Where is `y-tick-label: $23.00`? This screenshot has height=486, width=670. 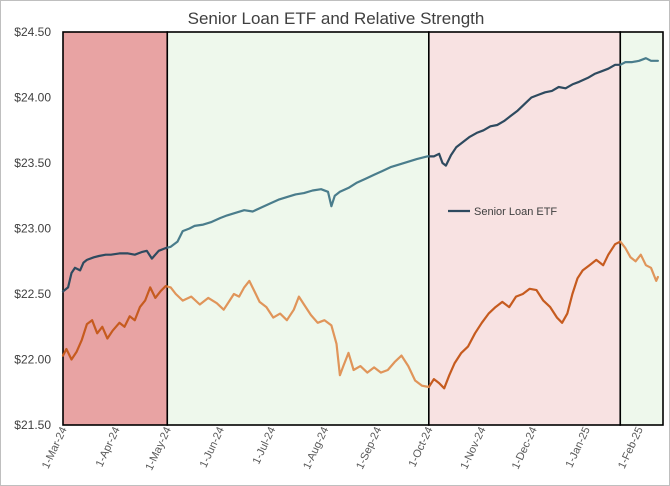 y-tick-label: $23.00 is located at coordinates (32, 229).